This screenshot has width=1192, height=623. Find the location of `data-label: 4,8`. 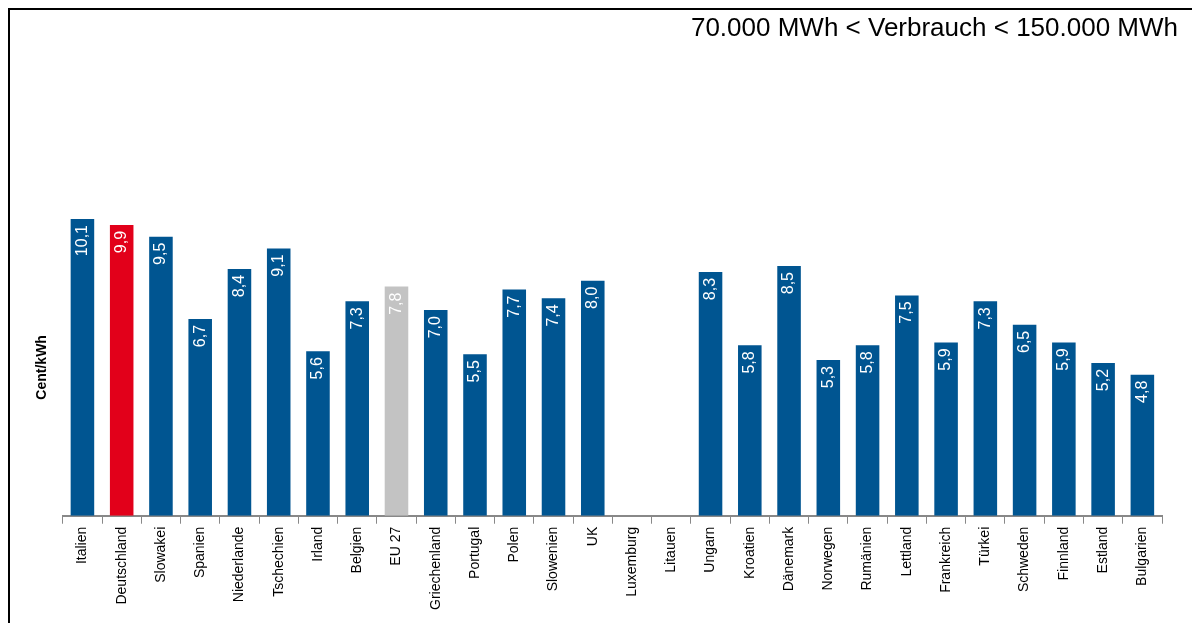

data-label: 4,8 is located at coordinates (1141, 391).